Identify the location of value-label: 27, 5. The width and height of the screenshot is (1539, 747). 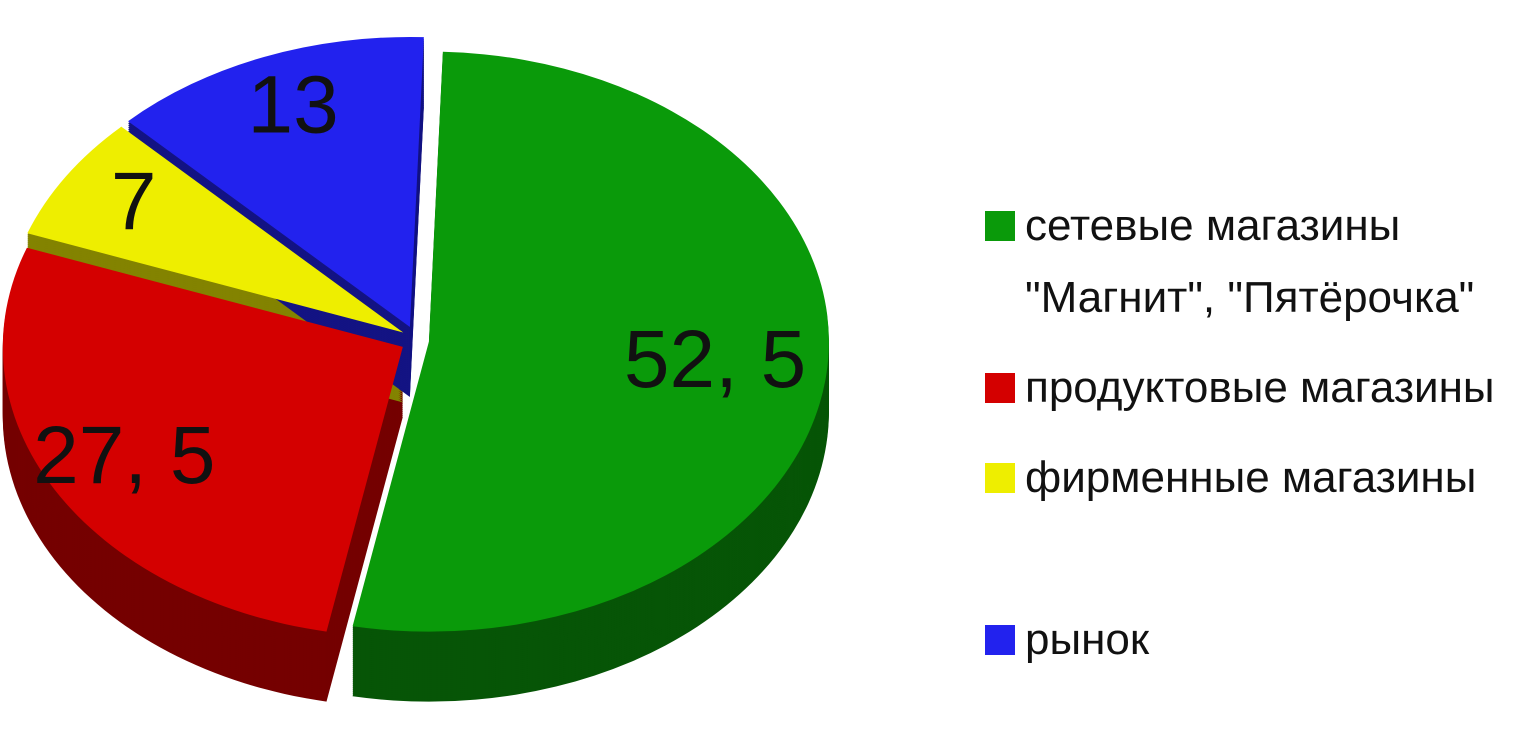
(124, 455).